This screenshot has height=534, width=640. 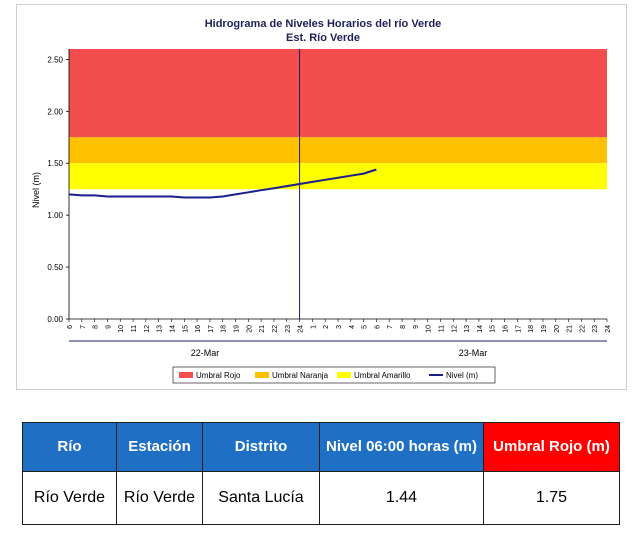 I want to click on cell-distrito: Santa Lucía, so click(x=261, y=498).